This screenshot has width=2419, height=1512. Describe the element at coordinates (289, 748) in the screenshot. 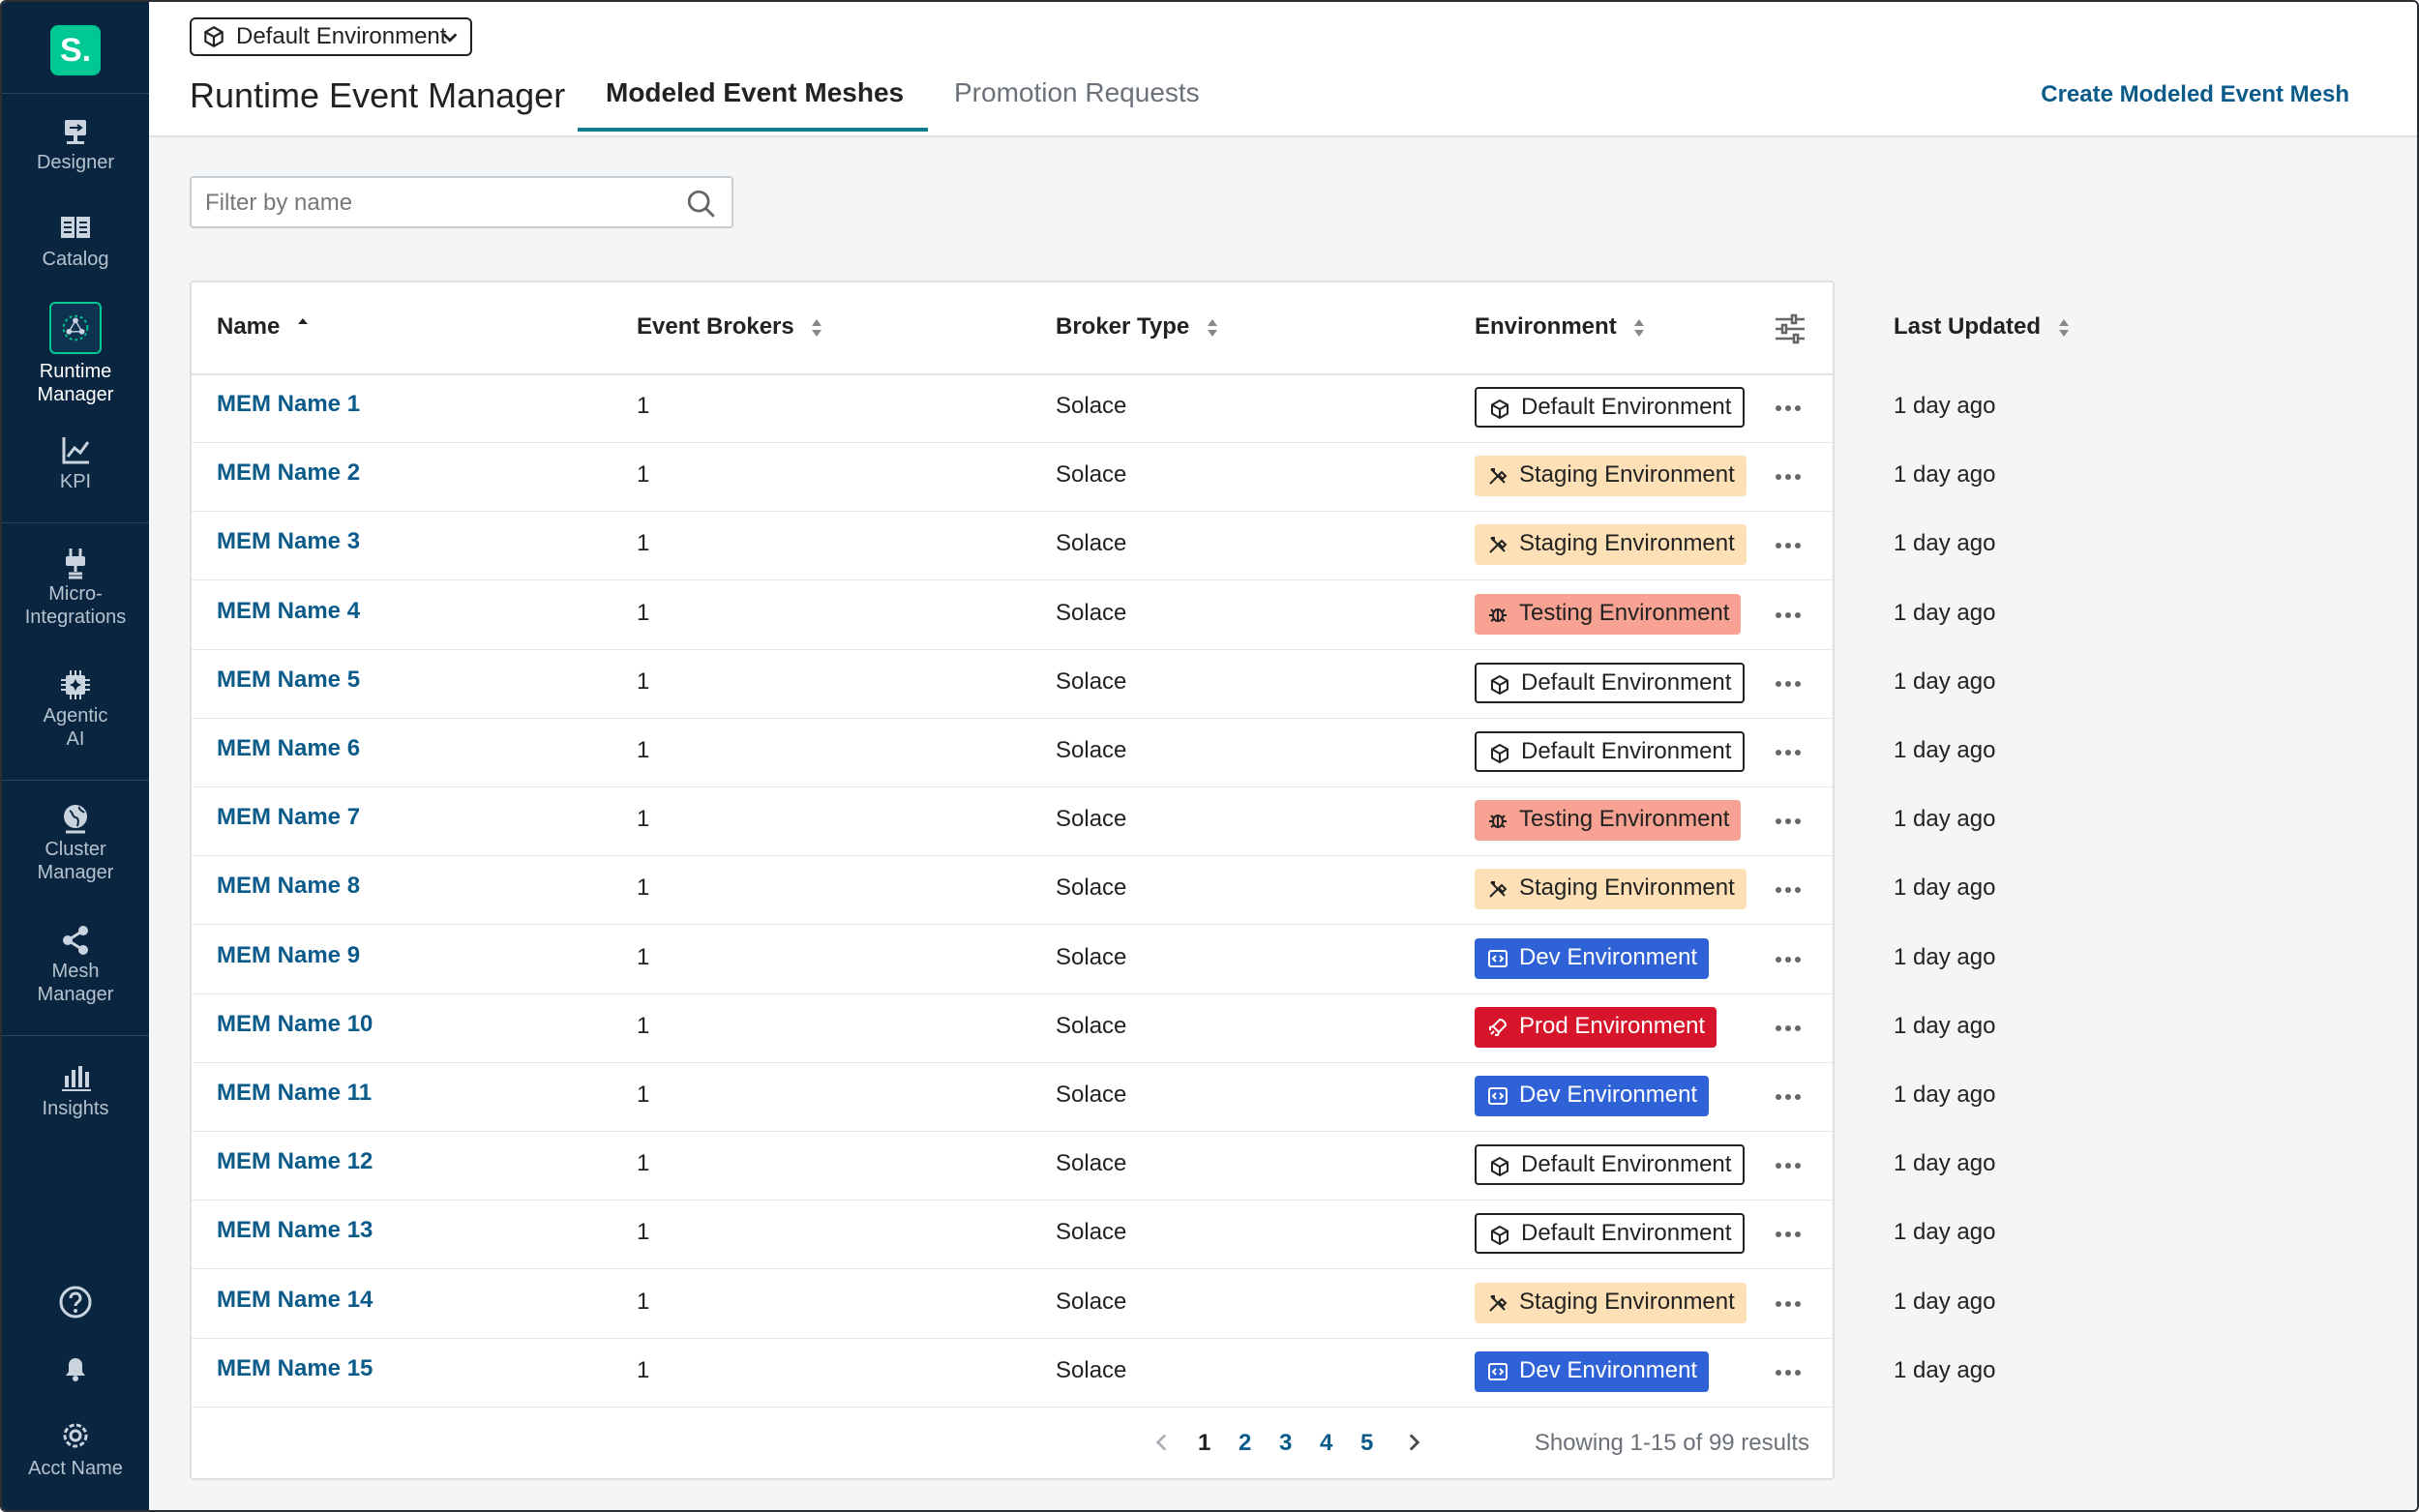

I see `mem-name-link: MEM Name 6` at that location.